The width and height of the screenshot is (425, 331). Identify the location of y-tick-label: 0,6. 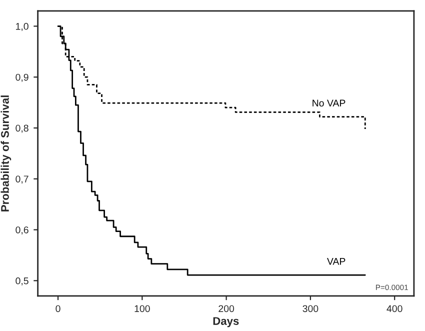
(22, 230).